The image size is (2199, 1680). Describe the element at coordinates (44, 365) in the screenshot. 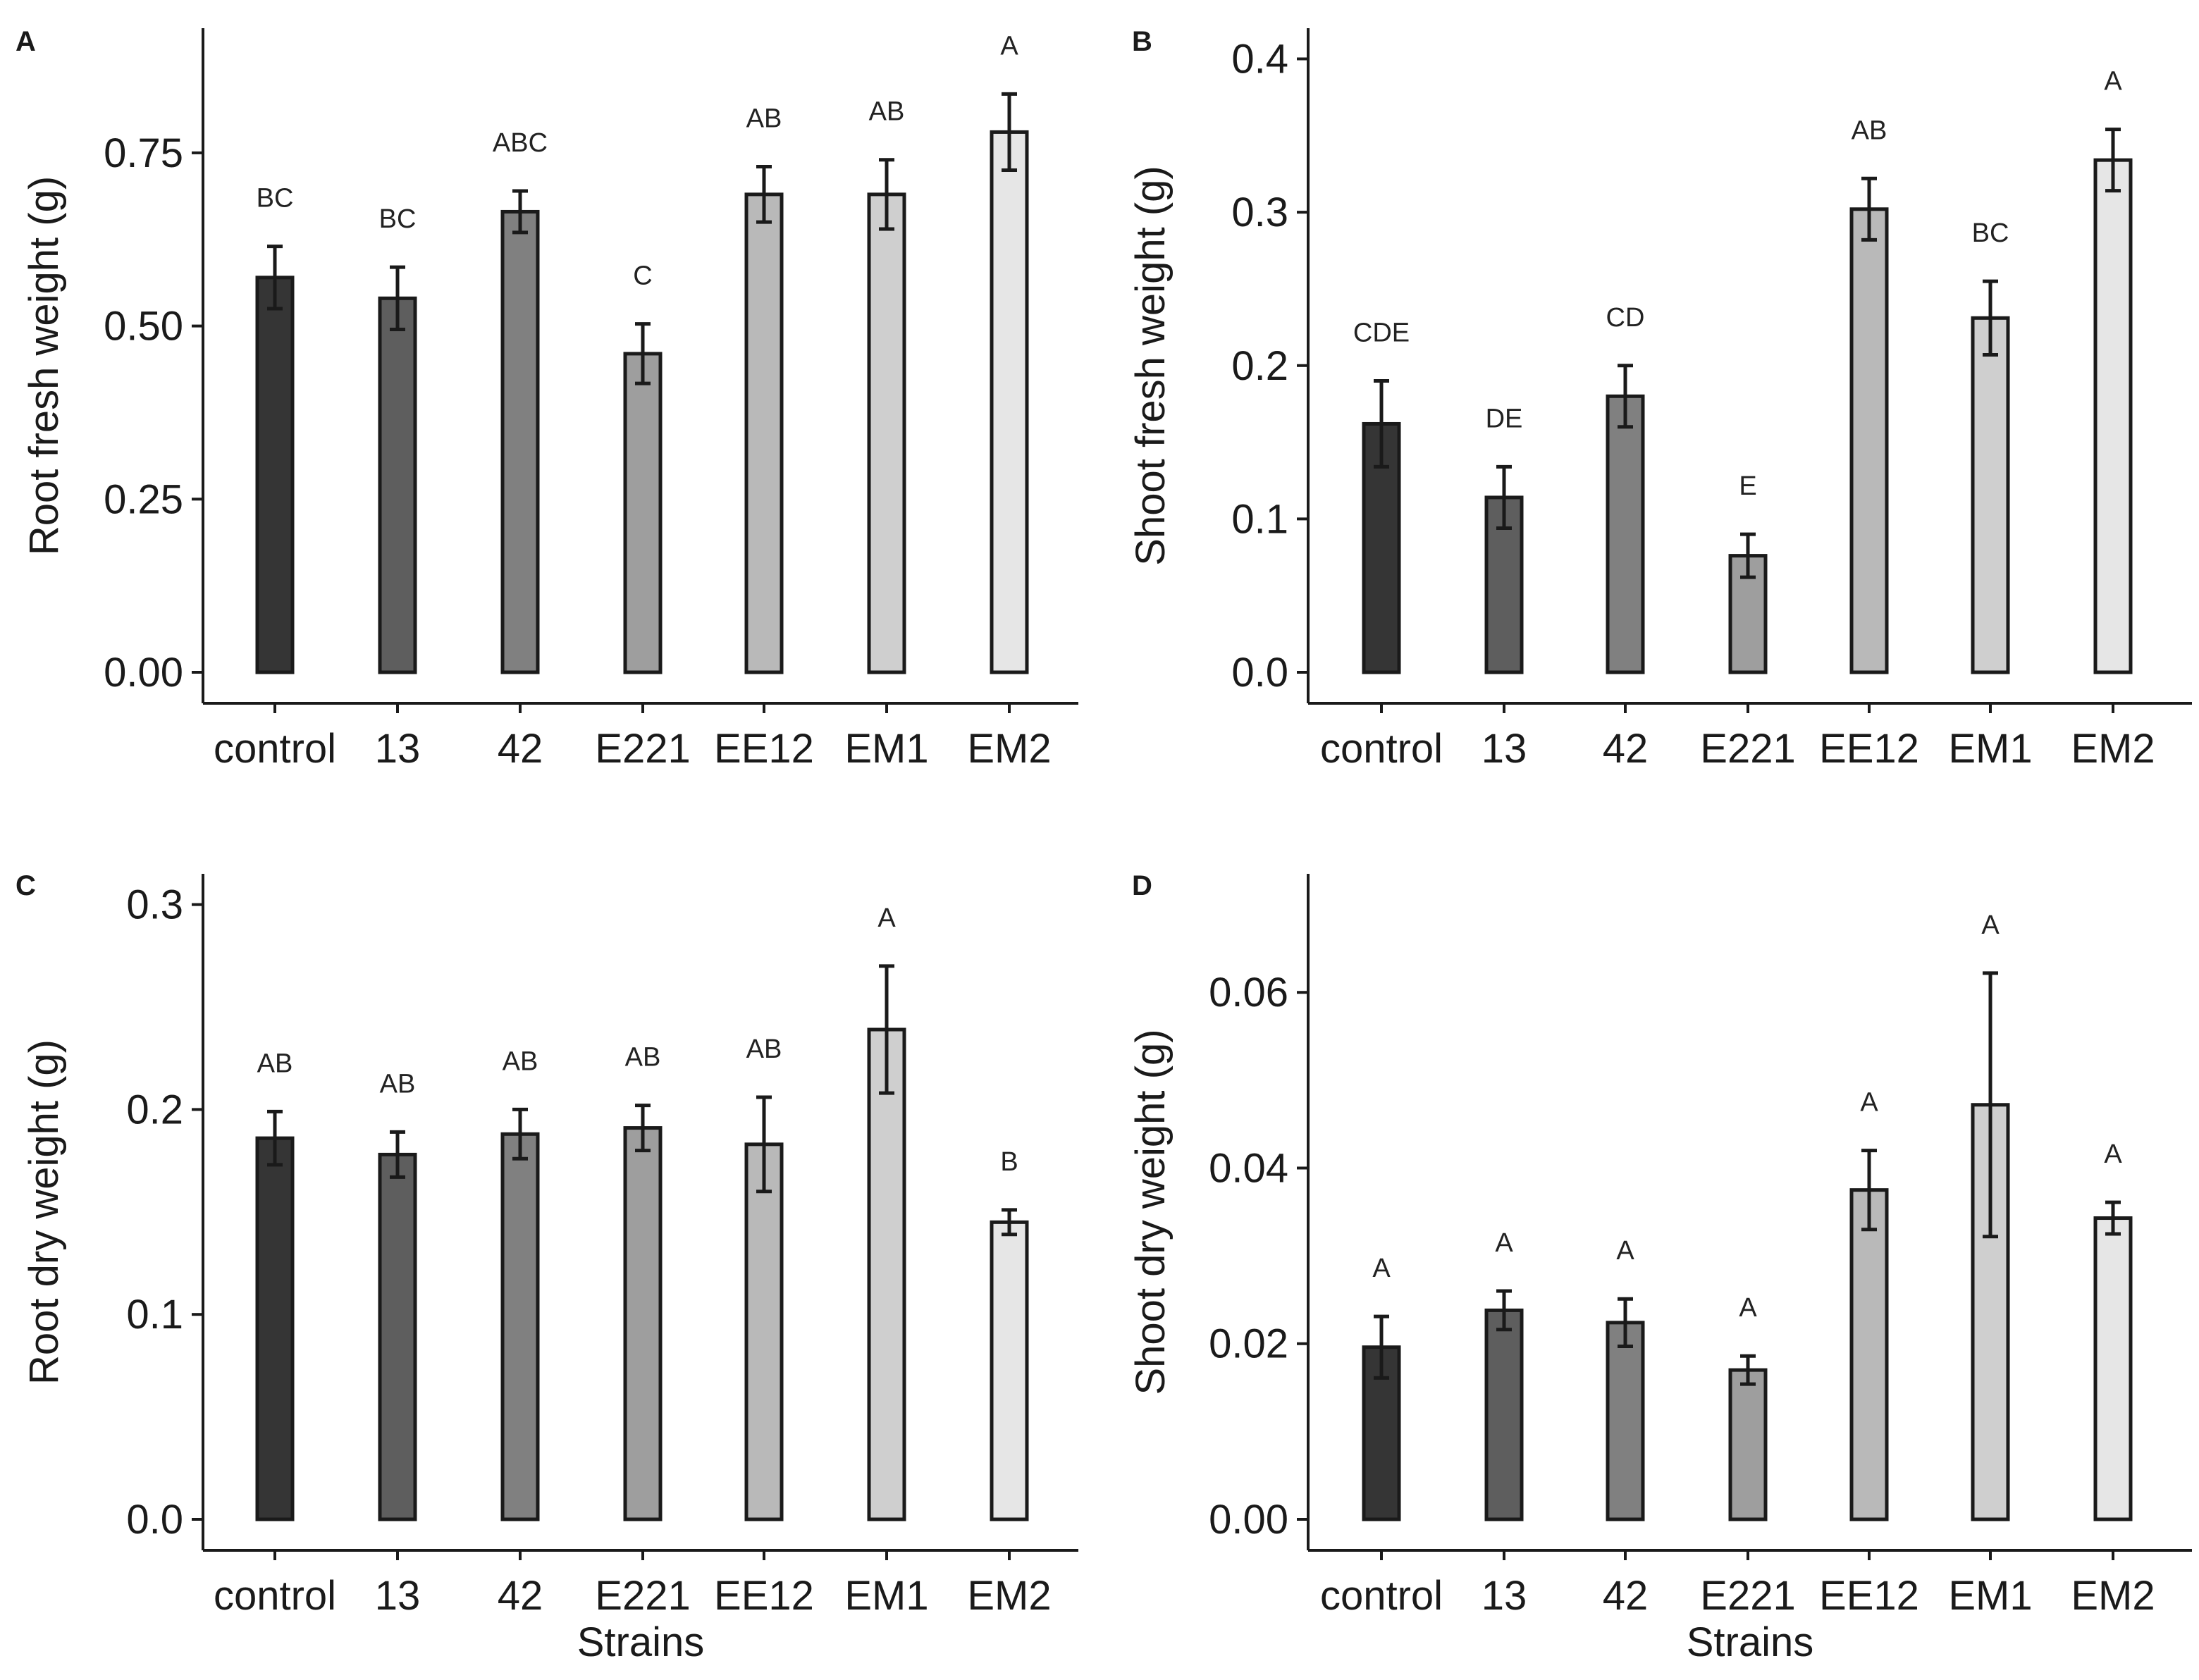

I see `y-axis-title: Root fresh weight (g)` at that location.